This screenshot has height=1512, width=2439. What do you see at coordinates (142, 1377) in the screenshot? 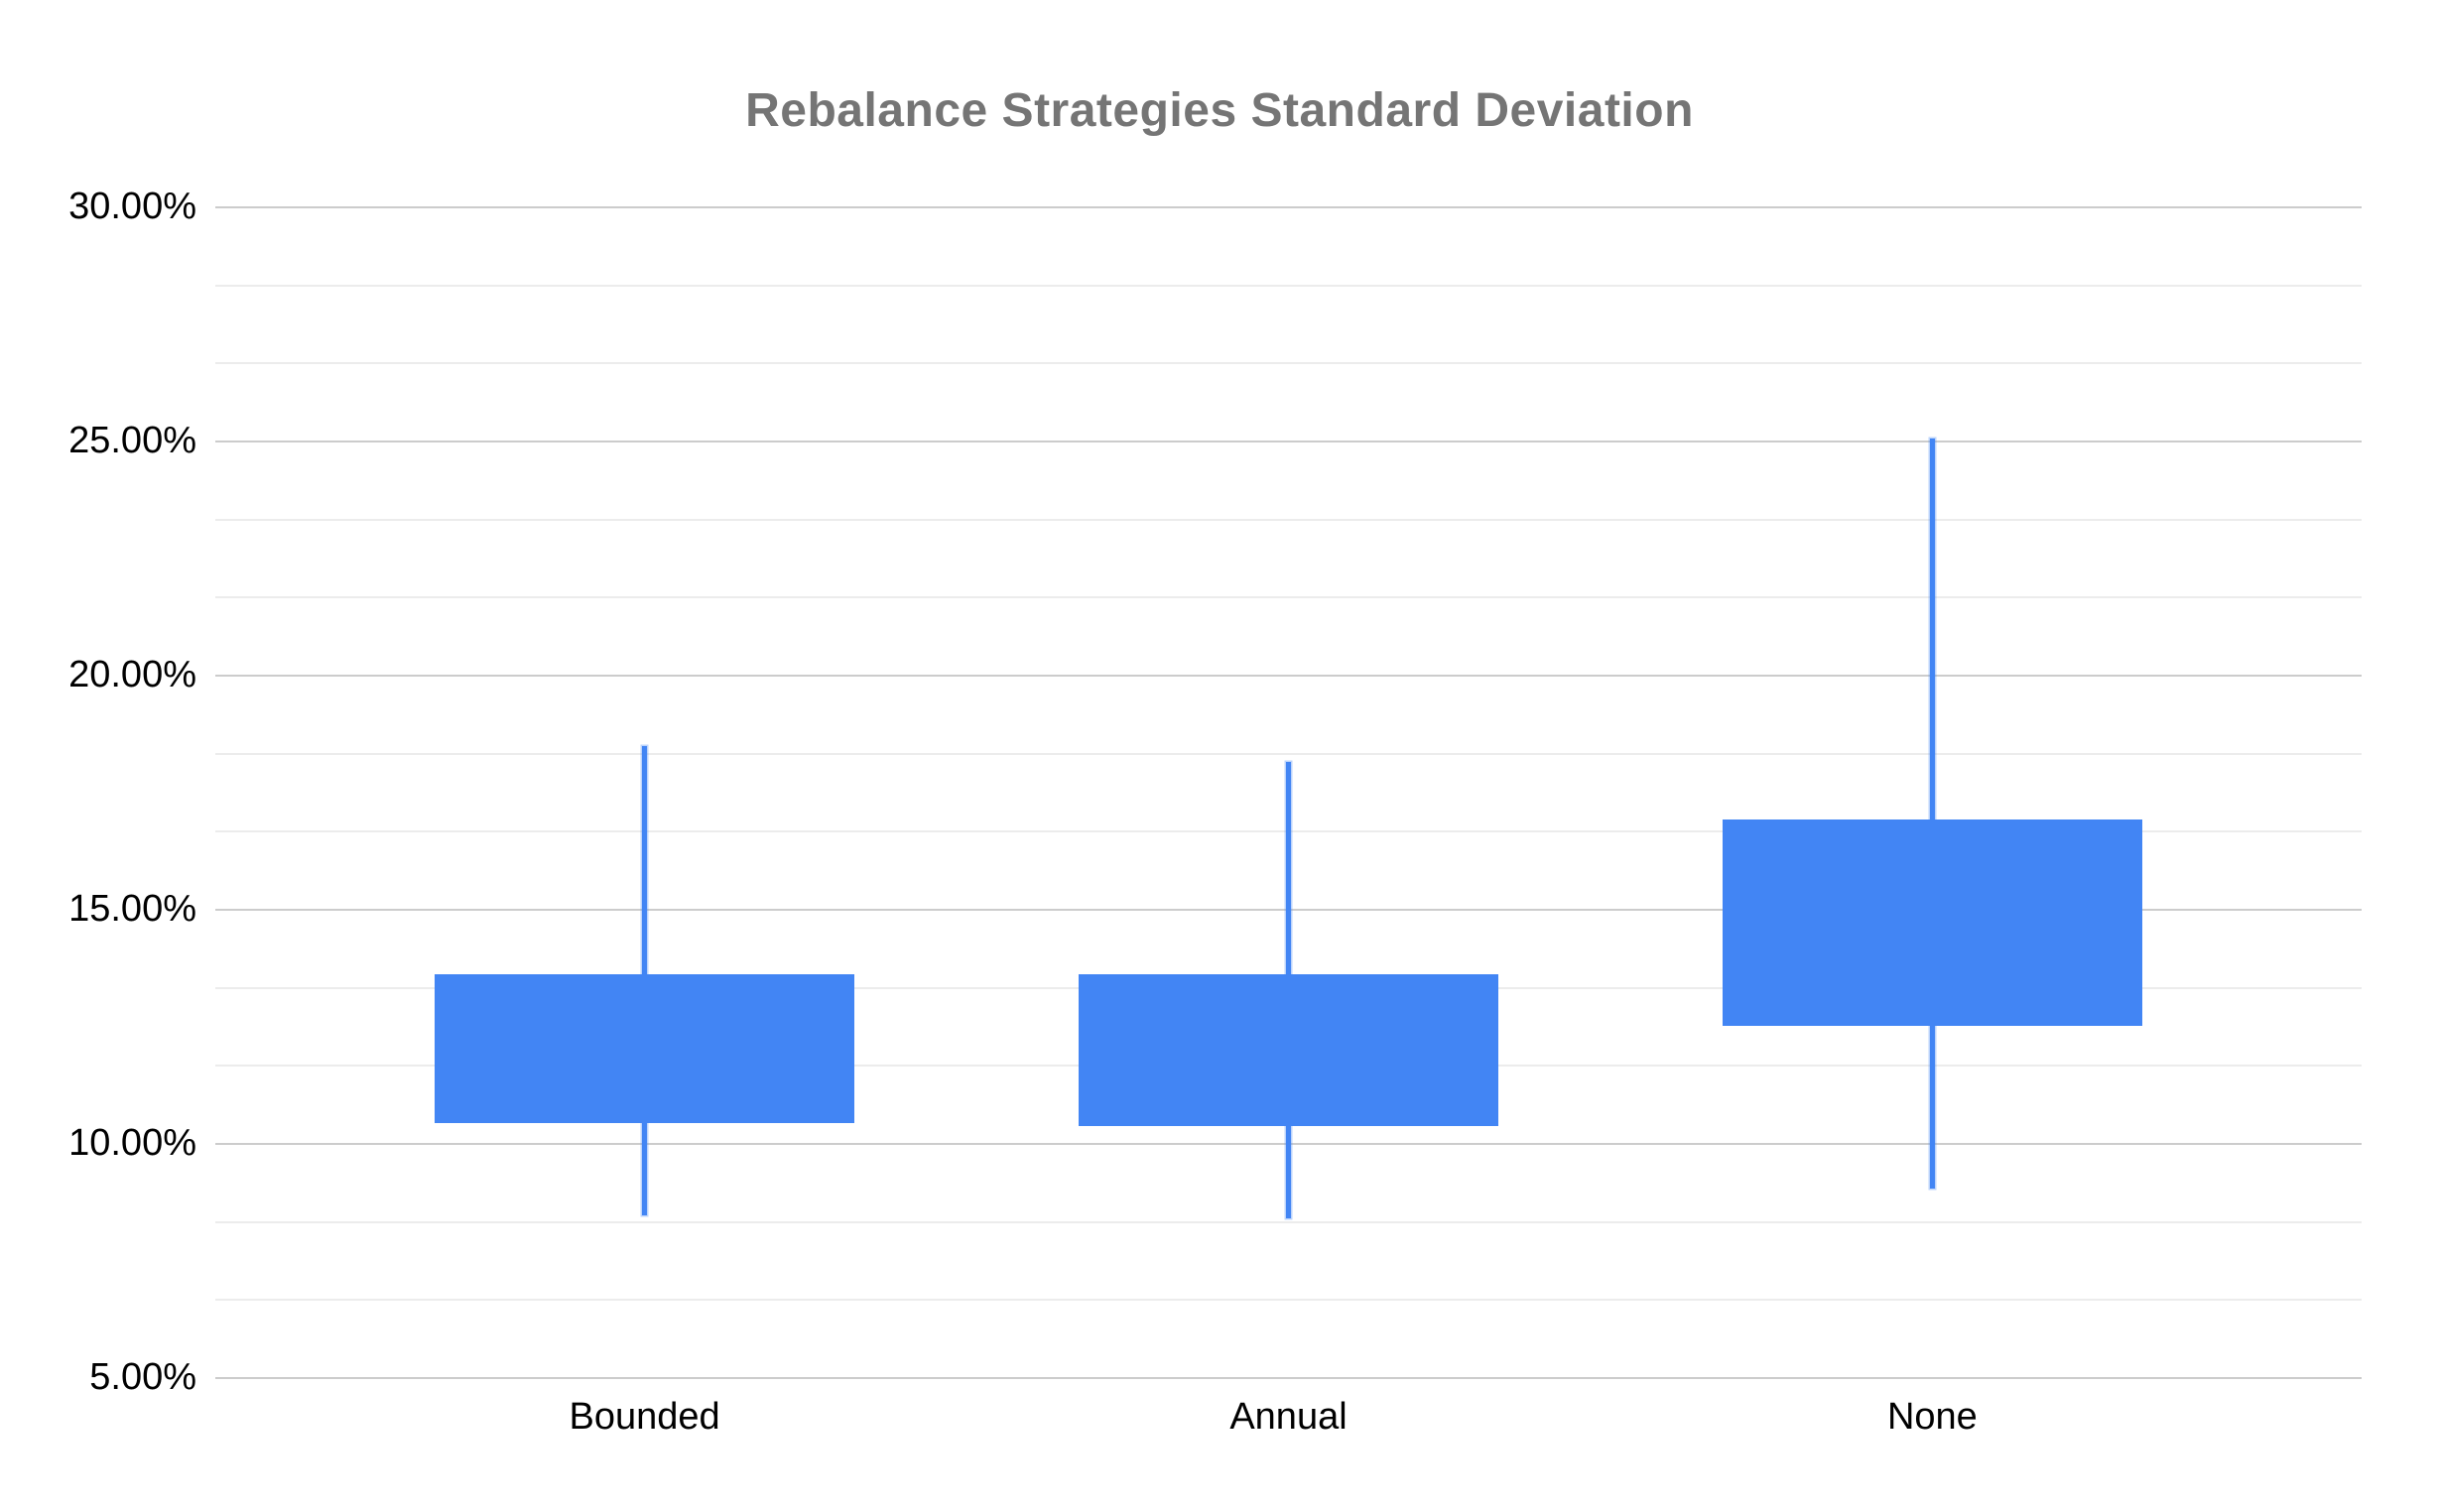
I see `y-axis-tick-label: 5.00%` at bounding box center [142, 1377].